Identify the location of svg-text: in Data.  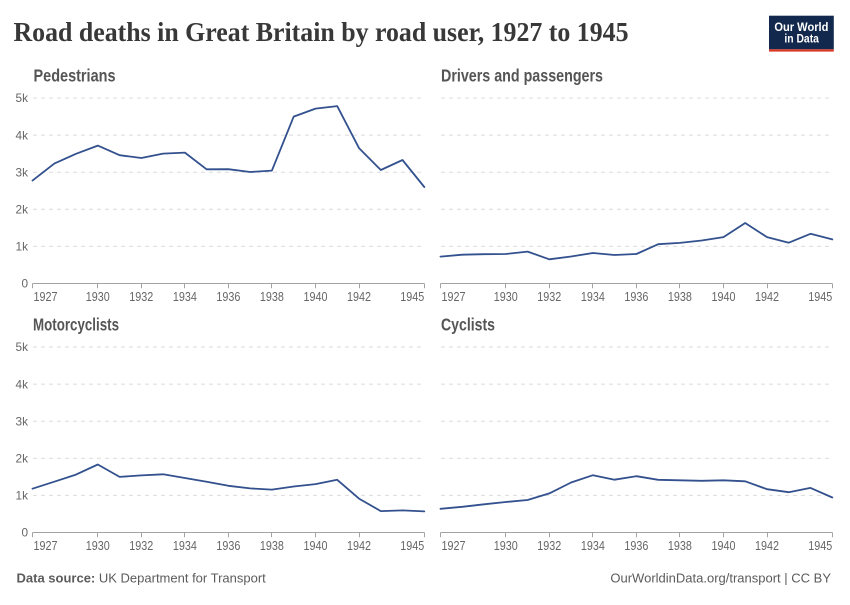
(801, 39).